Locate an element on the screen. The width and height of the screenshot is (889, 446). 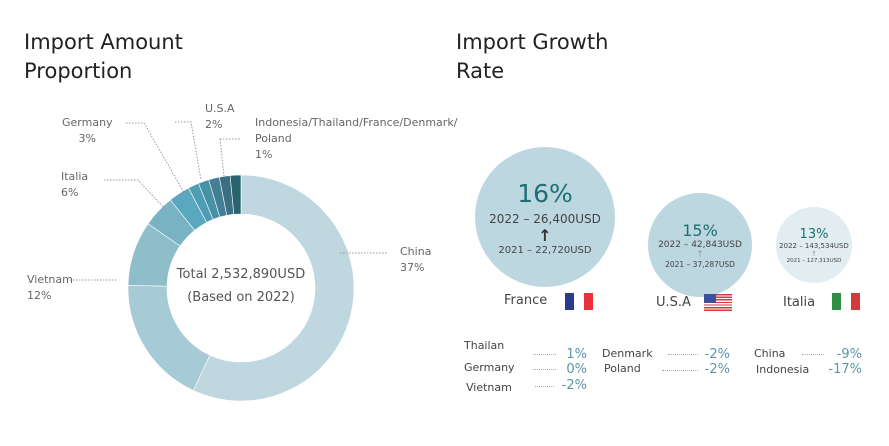
donut-center-total: Total 2,532,890USD is located at coordinates (240, 274).